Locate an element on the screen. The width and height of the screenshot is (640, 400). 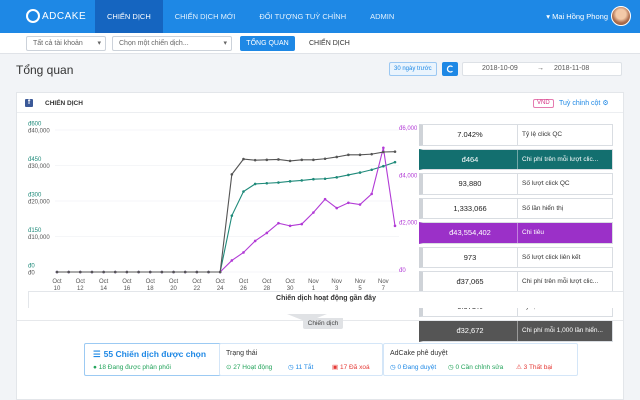
nav-custom-audience: ĐỐI TƯỢNG TUỲ CHỈNH is located at coordinates (303, 16).